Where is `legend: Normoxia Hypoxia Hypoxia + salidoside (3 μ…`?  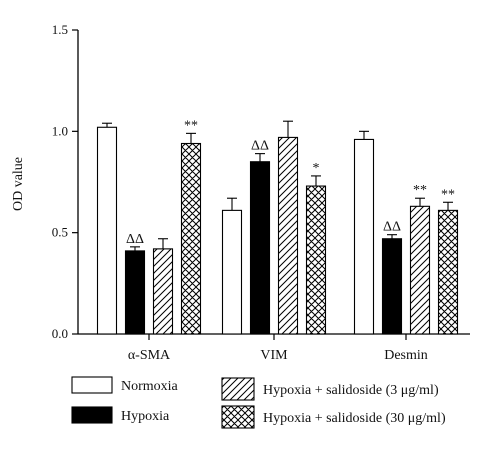
legend: Normoxia Hypoxia Hypoxia + salidoside (3 μ… is located at coordinates (258, 402).